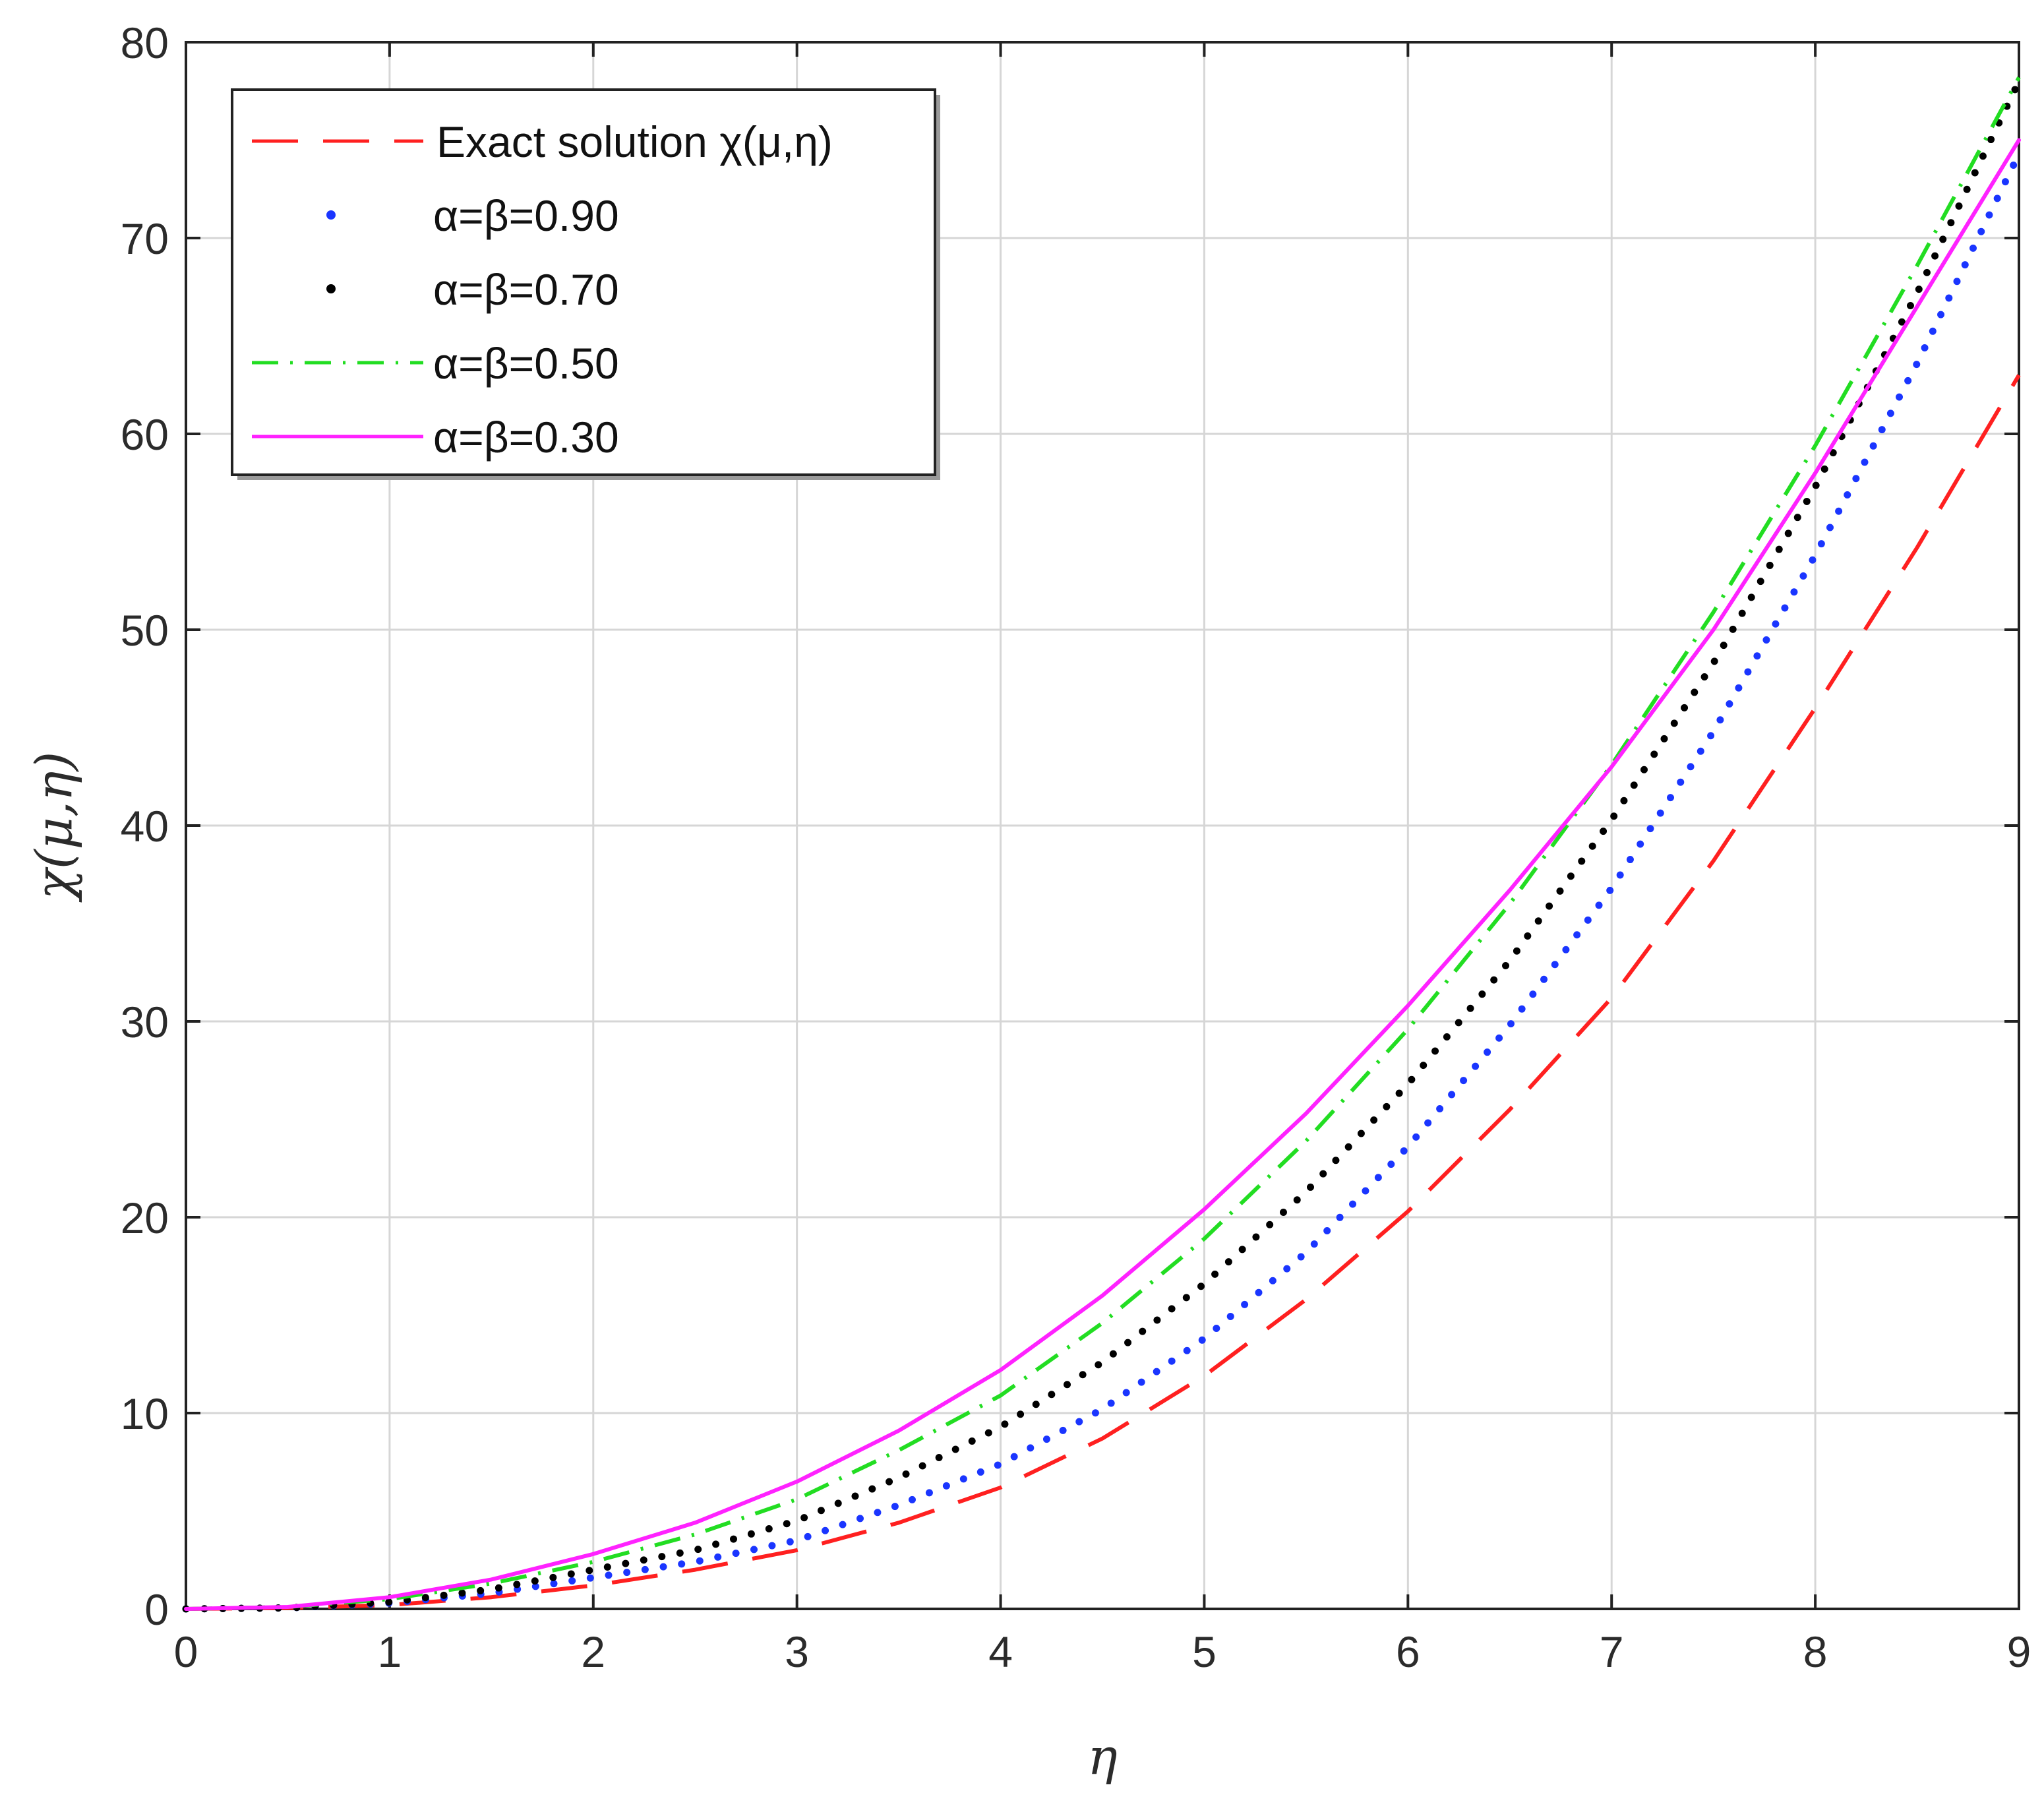  What do you see at coordinates (145, 1413) in the screenshot?
I see `y-tick-label: 10` at bounding box center [145, 1413].